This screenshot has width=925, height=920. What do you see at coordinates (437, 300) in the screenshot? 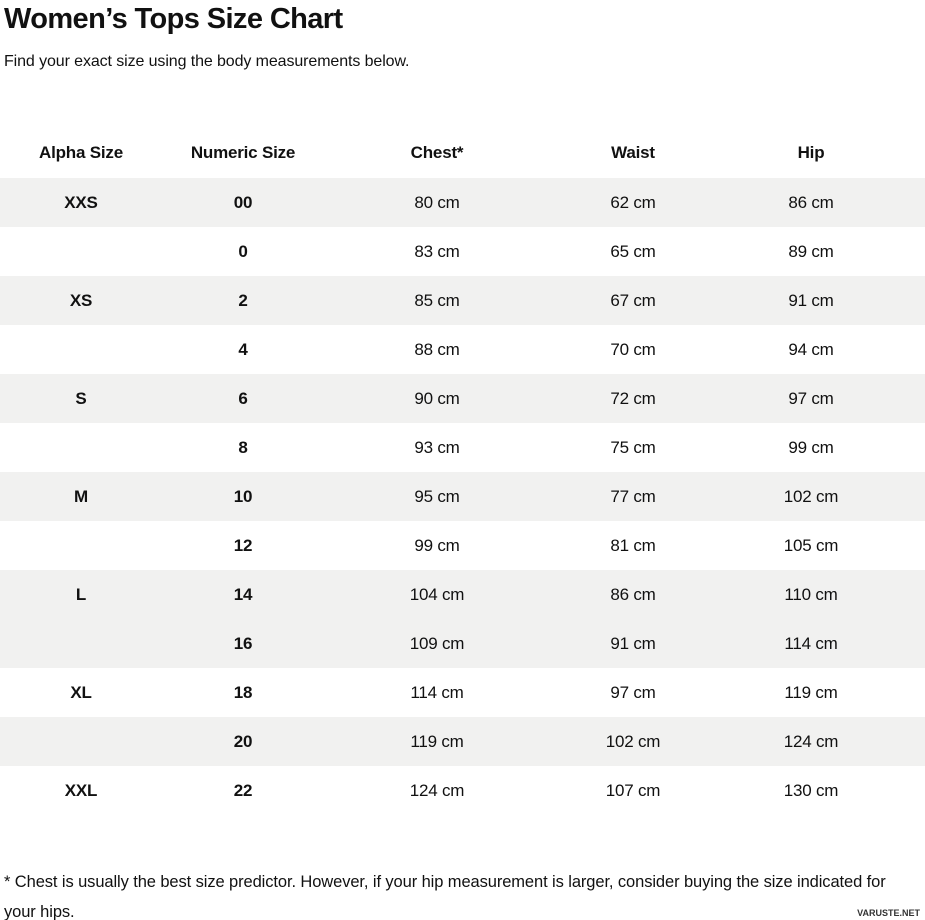
I see `chest-cell: 85 cm` at bounding box center [437, 300].